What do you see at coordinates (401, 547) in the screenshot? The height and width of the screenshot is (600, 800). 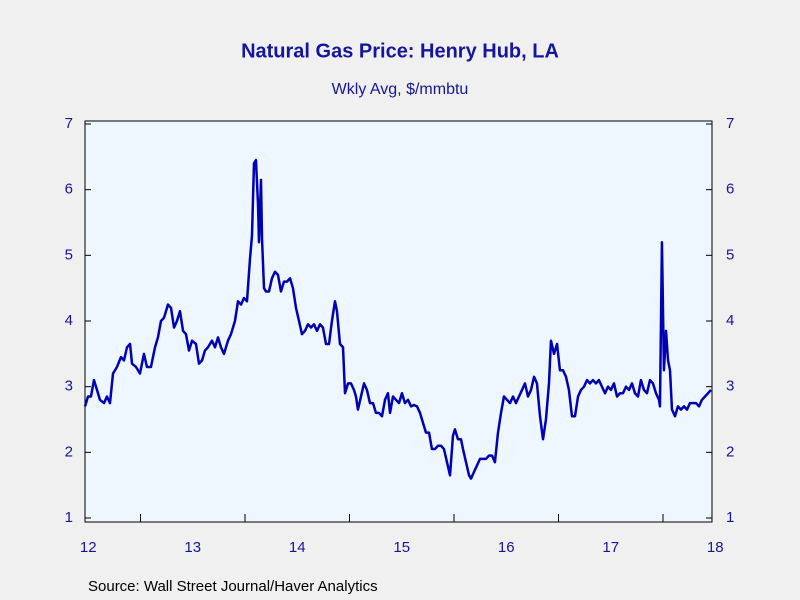 I see `x-tick-label: 15` at bounding box center [401, 547].